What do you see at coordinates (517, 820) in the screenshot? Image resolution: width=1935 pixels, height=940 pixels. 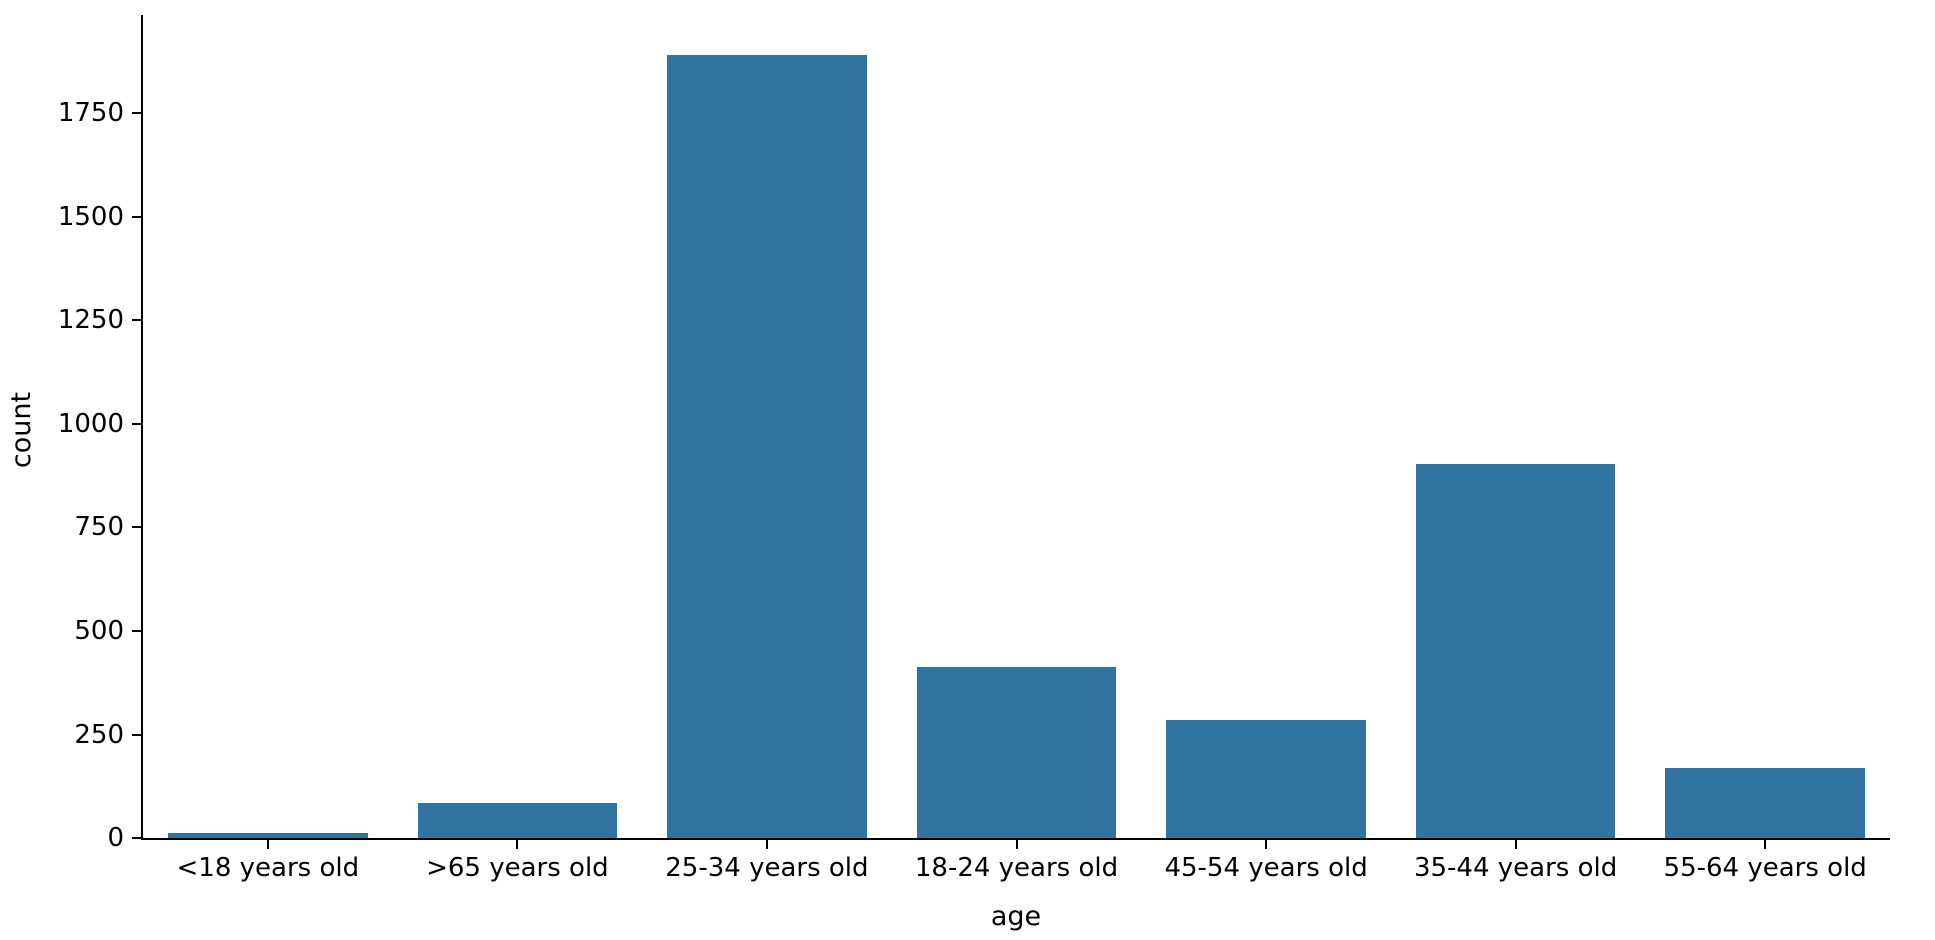 I see `bar-65-years-old` at bounding box center [517, 820].